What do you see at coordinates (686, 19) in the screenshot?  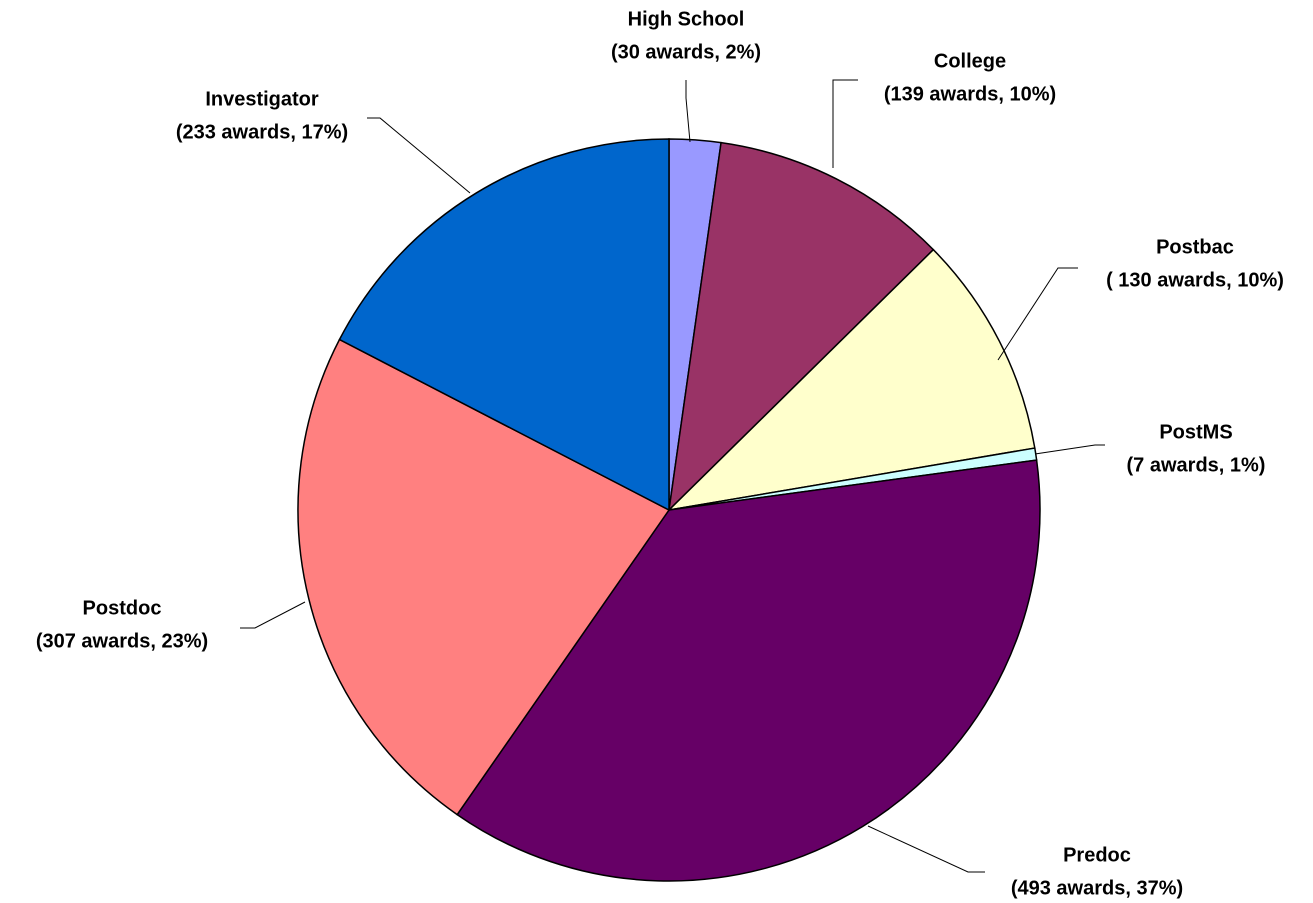 I see `slice-label: High School` at bounding box center [686, 19].